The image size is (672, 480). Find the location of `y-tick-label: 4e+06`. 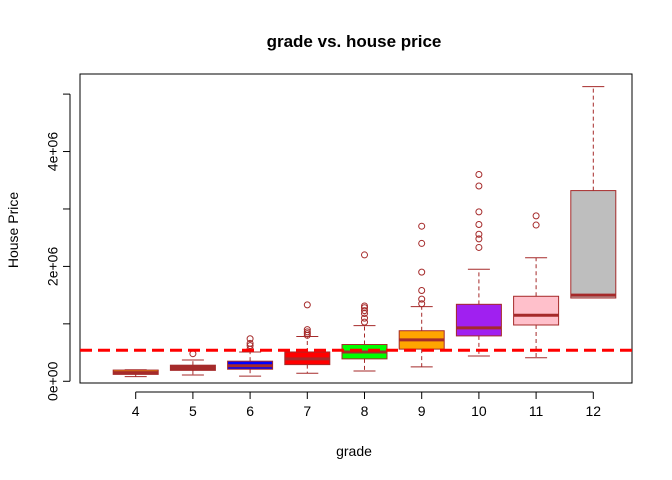

y-tick-label: 4e+06 is located at coordinates (53, 152).